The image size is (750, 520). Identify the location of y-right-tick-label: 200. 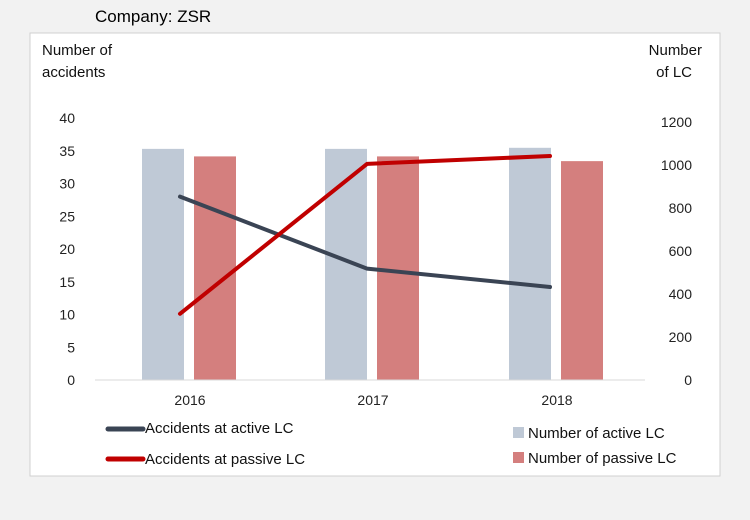
(681, 337).